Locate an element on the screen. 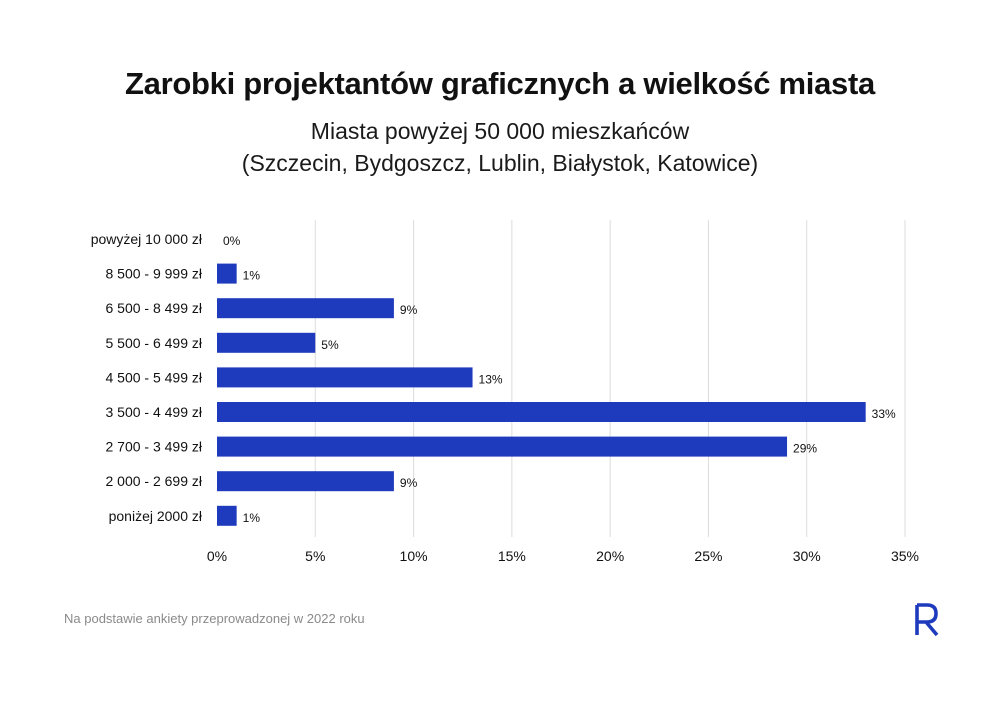 The height and width of the screenshot is (701, 1000). x-tick-label: 0% is located at coordinates (217, 556).